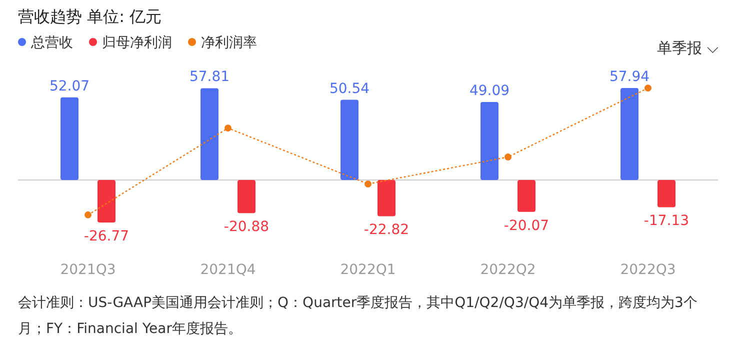 Image resolution: width=741 pixels, height=352 pixels. I want to click on data-label: 52.07, so click(69, 86).